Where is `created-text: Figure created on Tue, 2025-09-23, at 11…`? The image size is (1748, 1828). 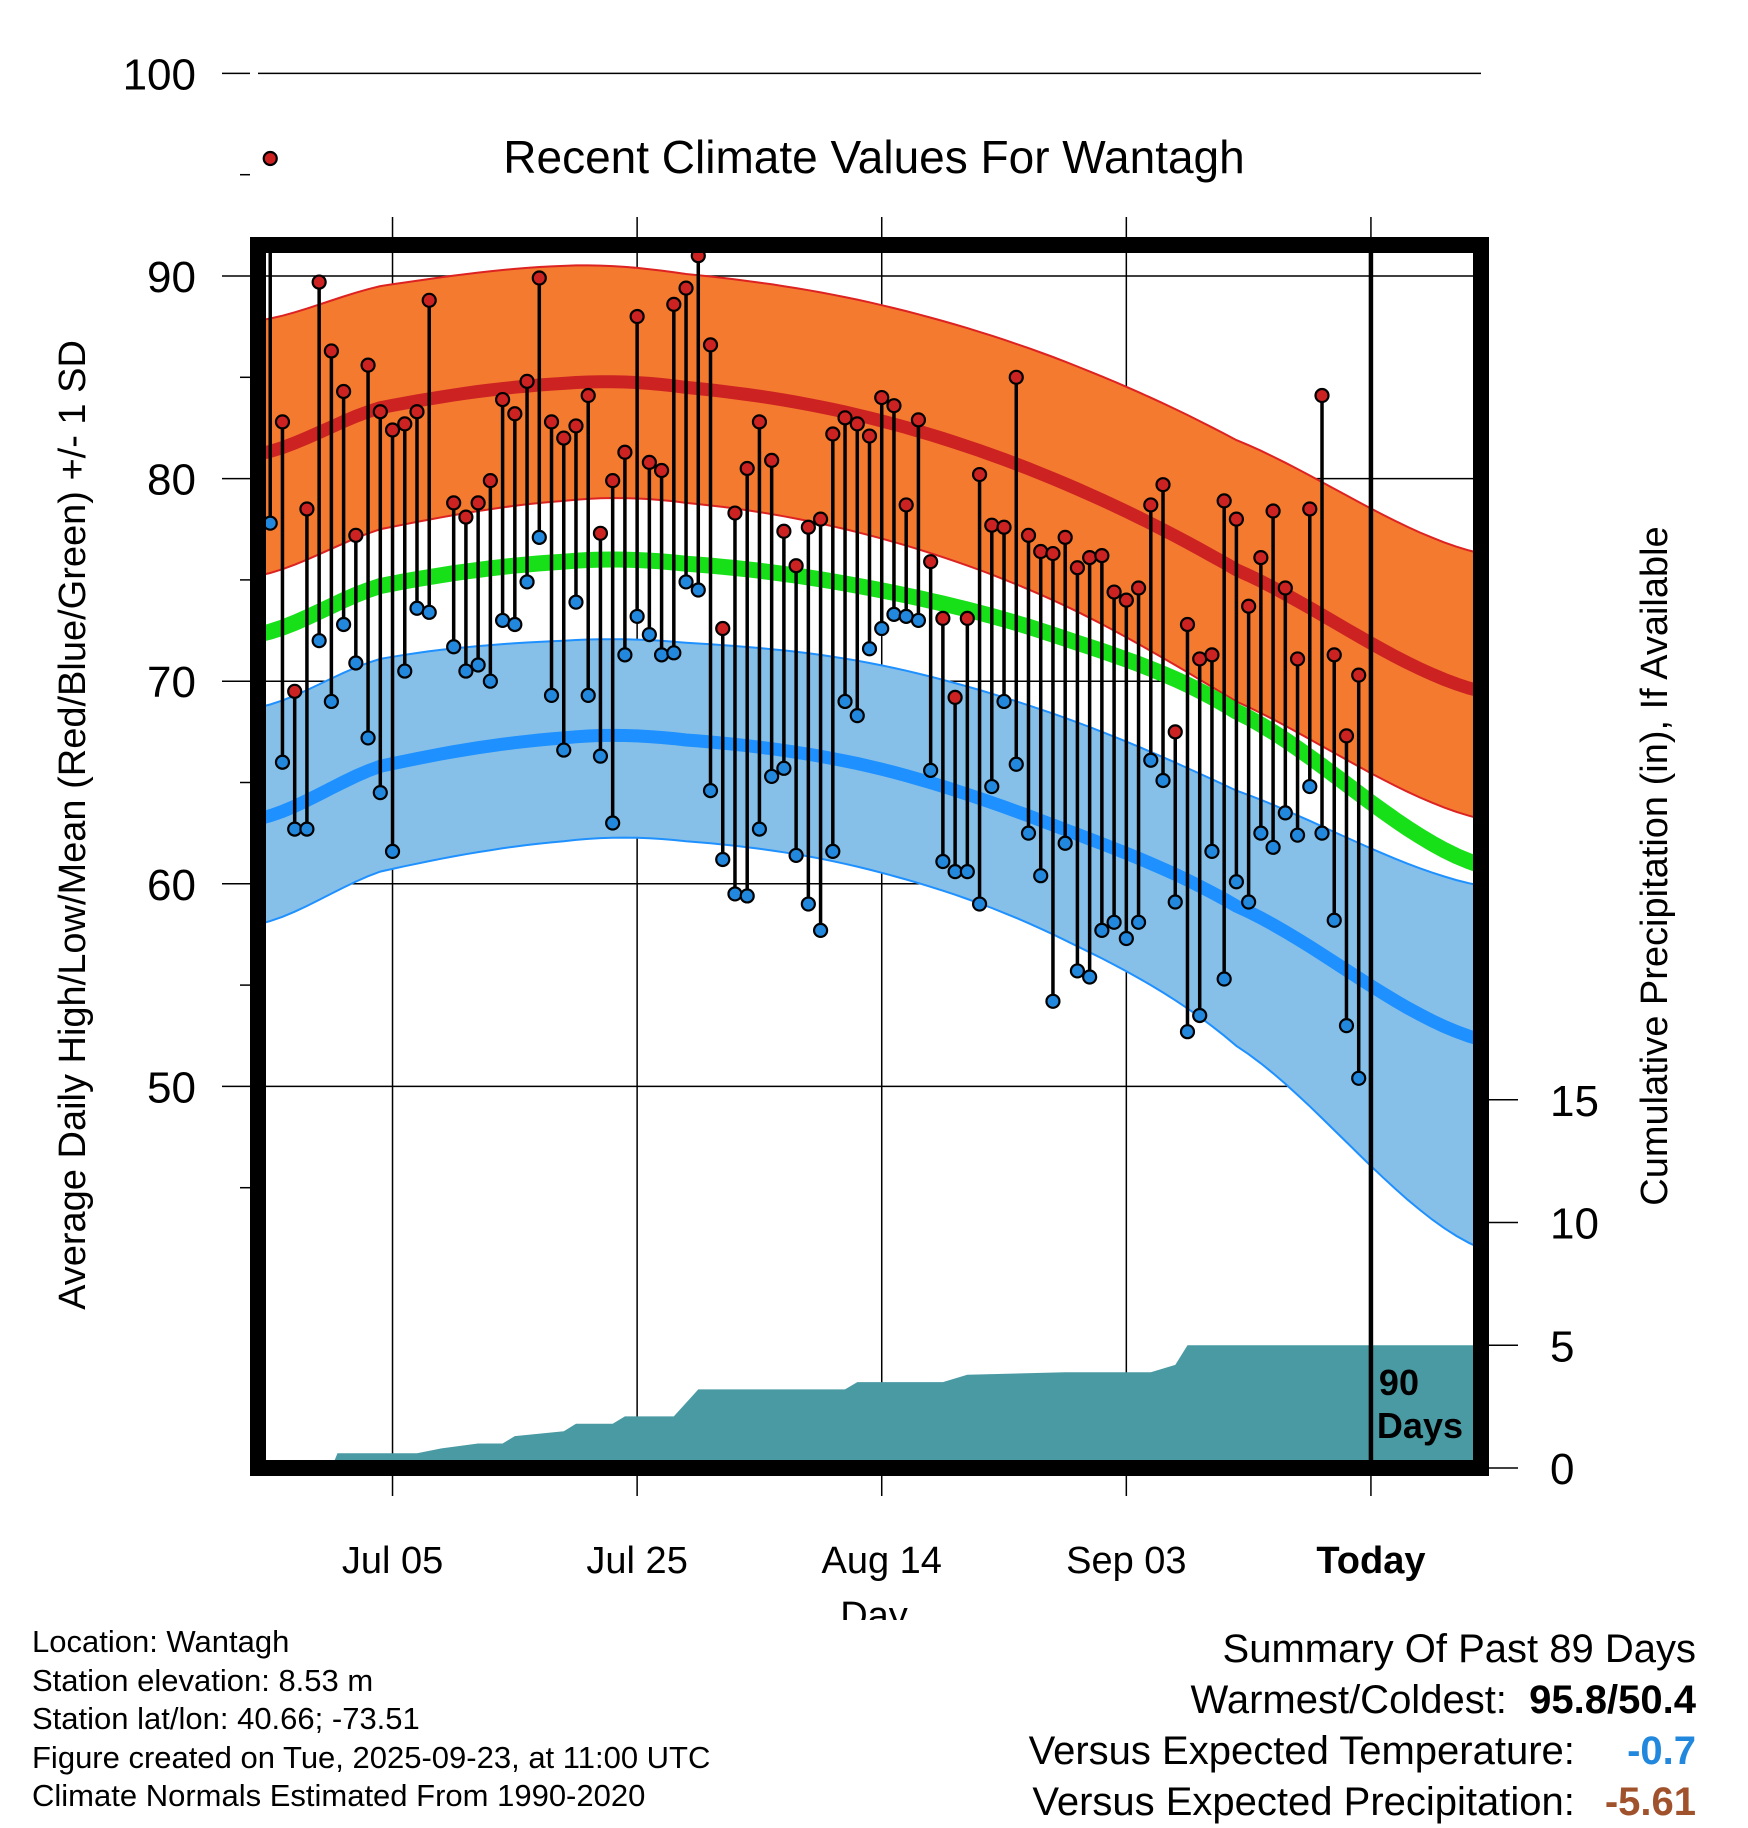 created-text: Figure created on Tue, 2025-09-23, at 11… is located at coordinates (371, 1757).